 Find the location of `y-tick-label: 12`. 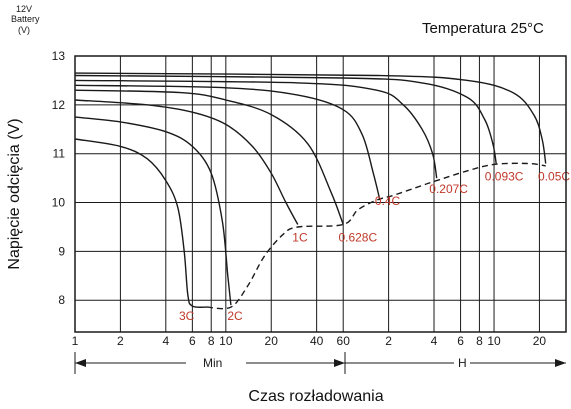

y-tick-label: 12 is located at coordinates (59, 105).